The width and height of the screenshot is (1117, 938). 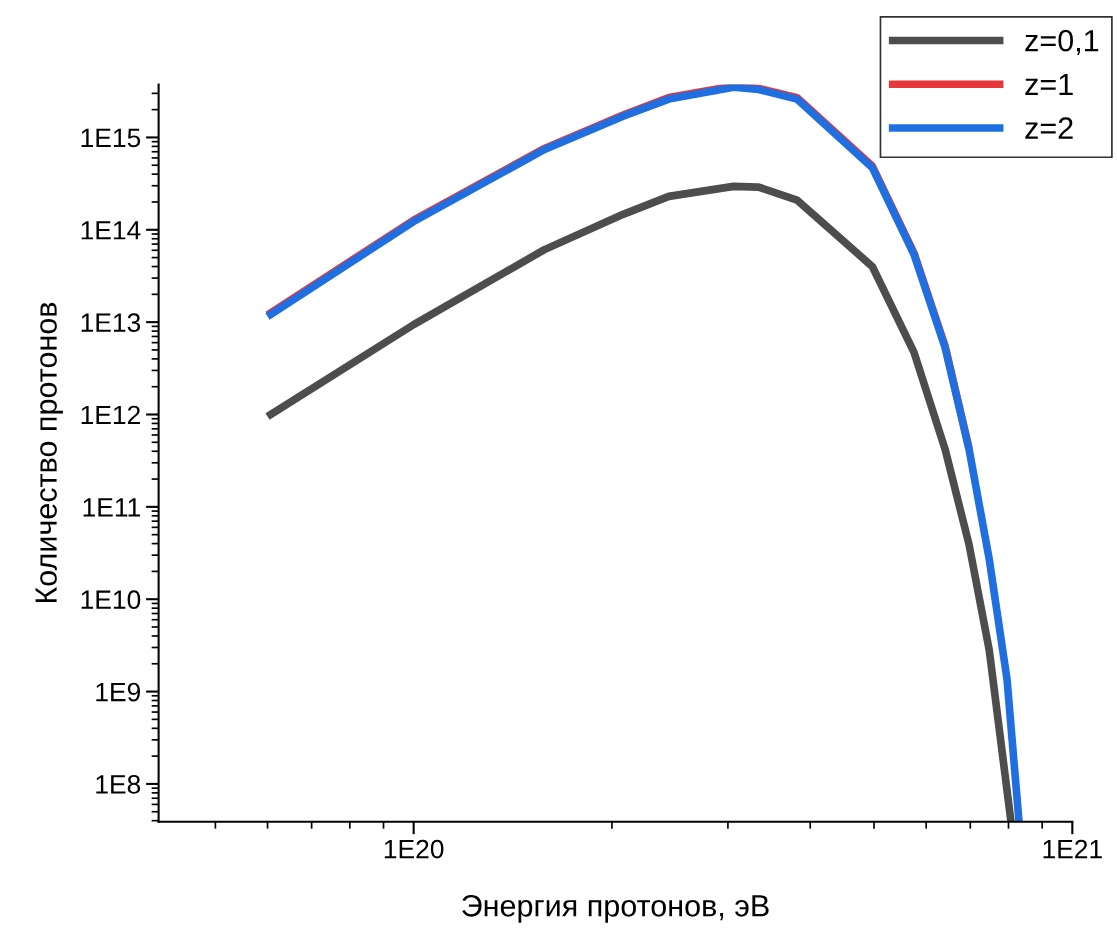 What do you see at coordinates (111, 600) in the screenshot?
I see `y-tick-label: 1E10` at bounding box center [111, 600].